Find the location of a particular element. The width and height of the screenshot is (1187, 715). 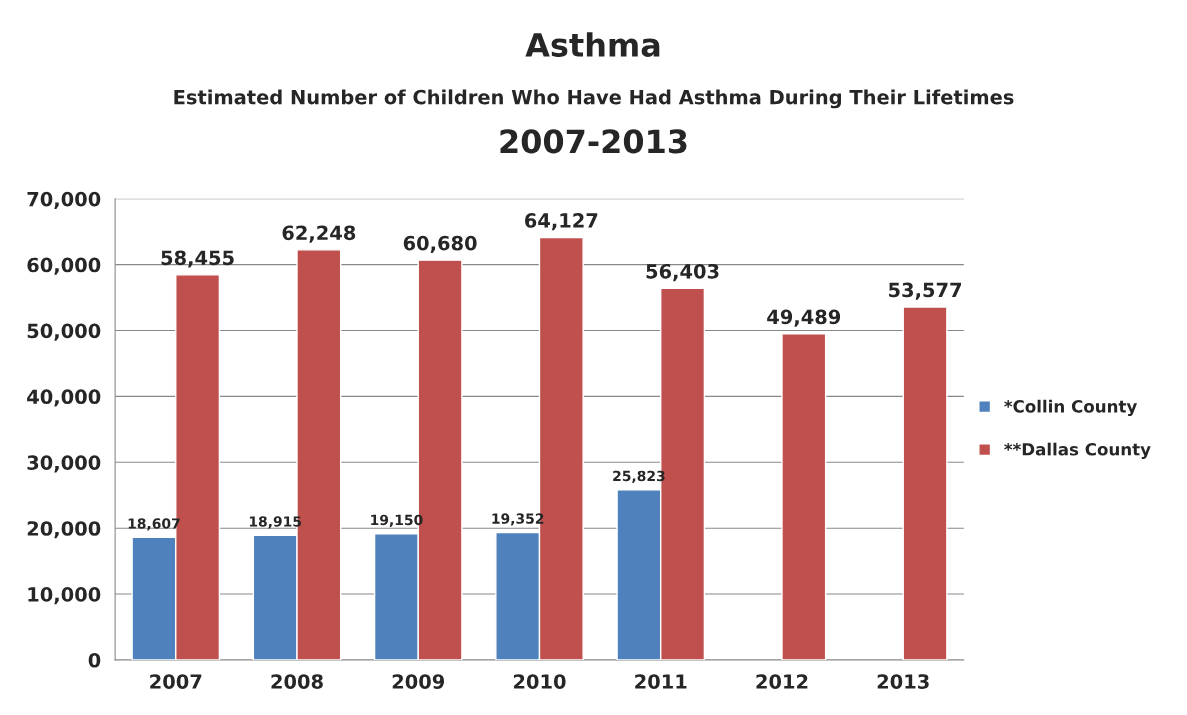

x-tick-label: 2007 is located at coordinates (176, 681).